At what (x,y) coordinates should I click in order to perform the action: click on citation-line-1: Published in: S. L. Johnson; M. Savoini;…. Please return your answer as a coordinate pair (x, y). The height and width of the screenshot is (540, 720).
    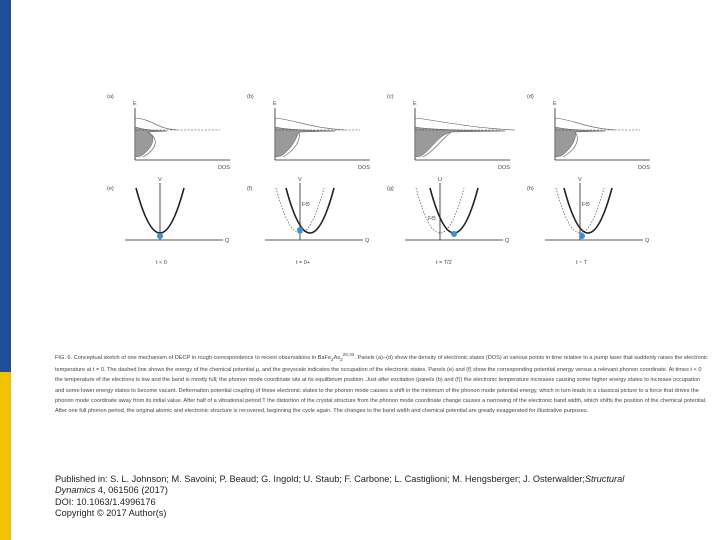
    Looking at the image, I should click on (385, 479).